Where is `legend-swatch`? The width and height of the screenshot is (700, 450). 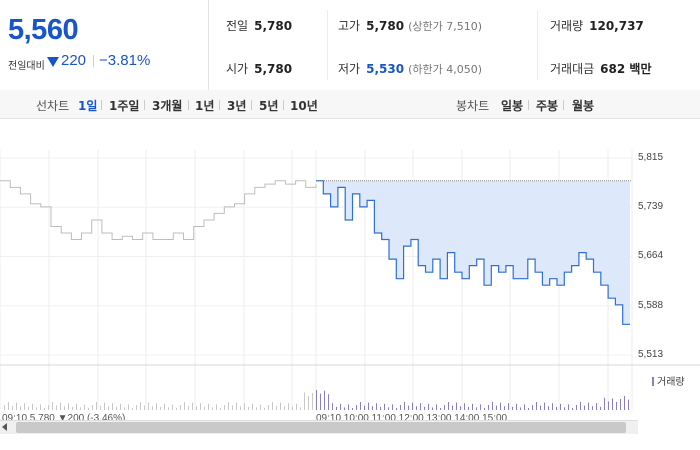 legend-swatch is located at coordinates (653, 381).